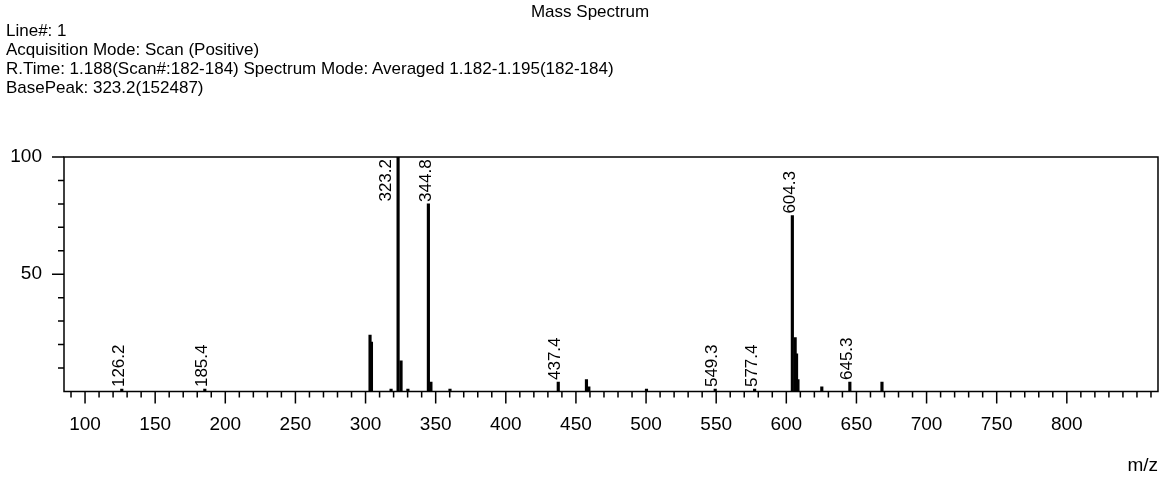 The image size is (1165, 481). What do you see at coordinates (786, 424) in the screenshot?
I see `x-tick-label: 600` at bounding box center [786, 424].